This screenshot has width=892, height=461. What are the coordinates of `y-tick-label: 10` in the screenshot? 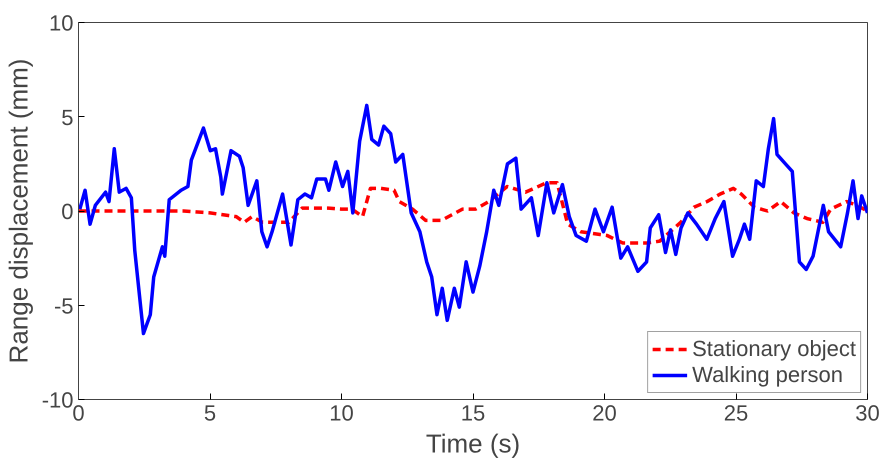 It's located at (61, 23).